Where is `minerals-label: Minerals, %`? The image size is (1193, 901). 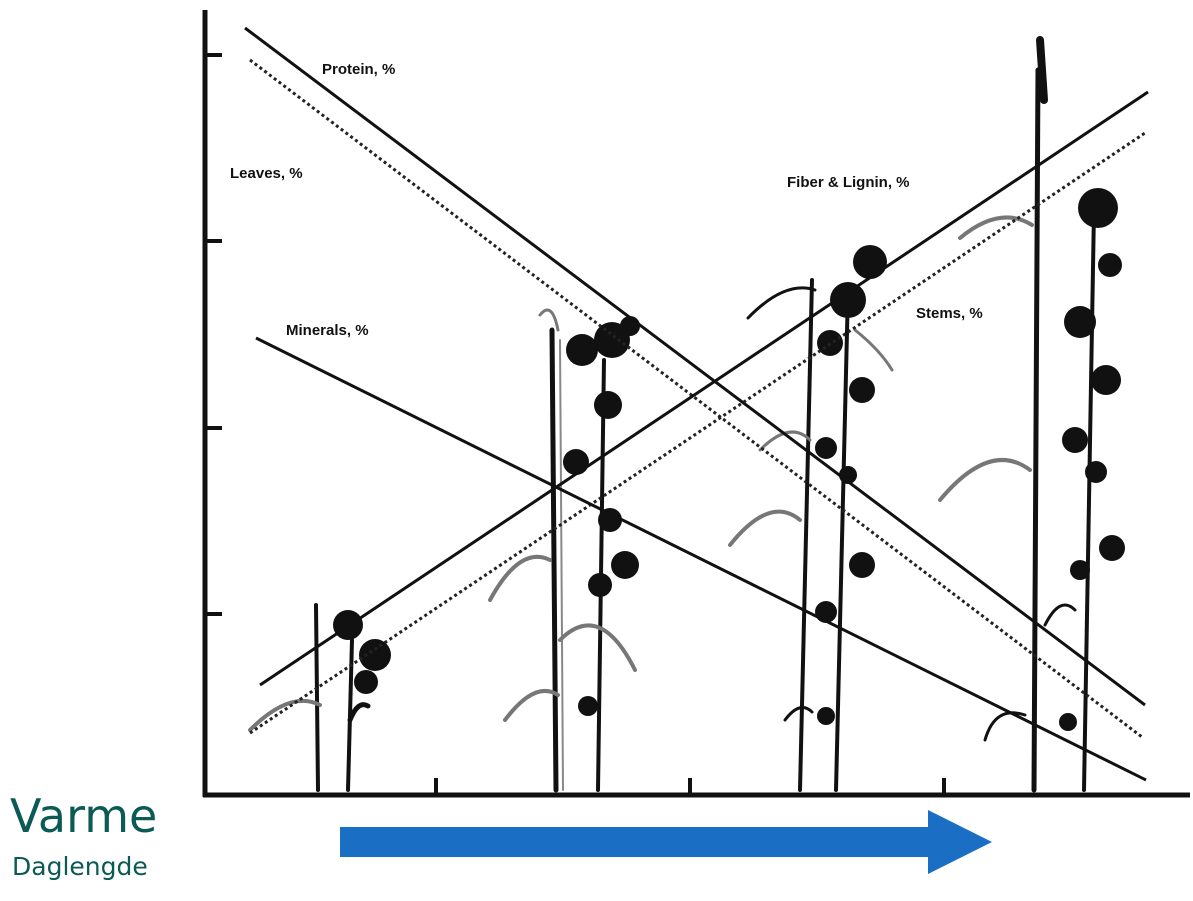
minerals-label: Minerals, % is located at coordinates (327, 330).